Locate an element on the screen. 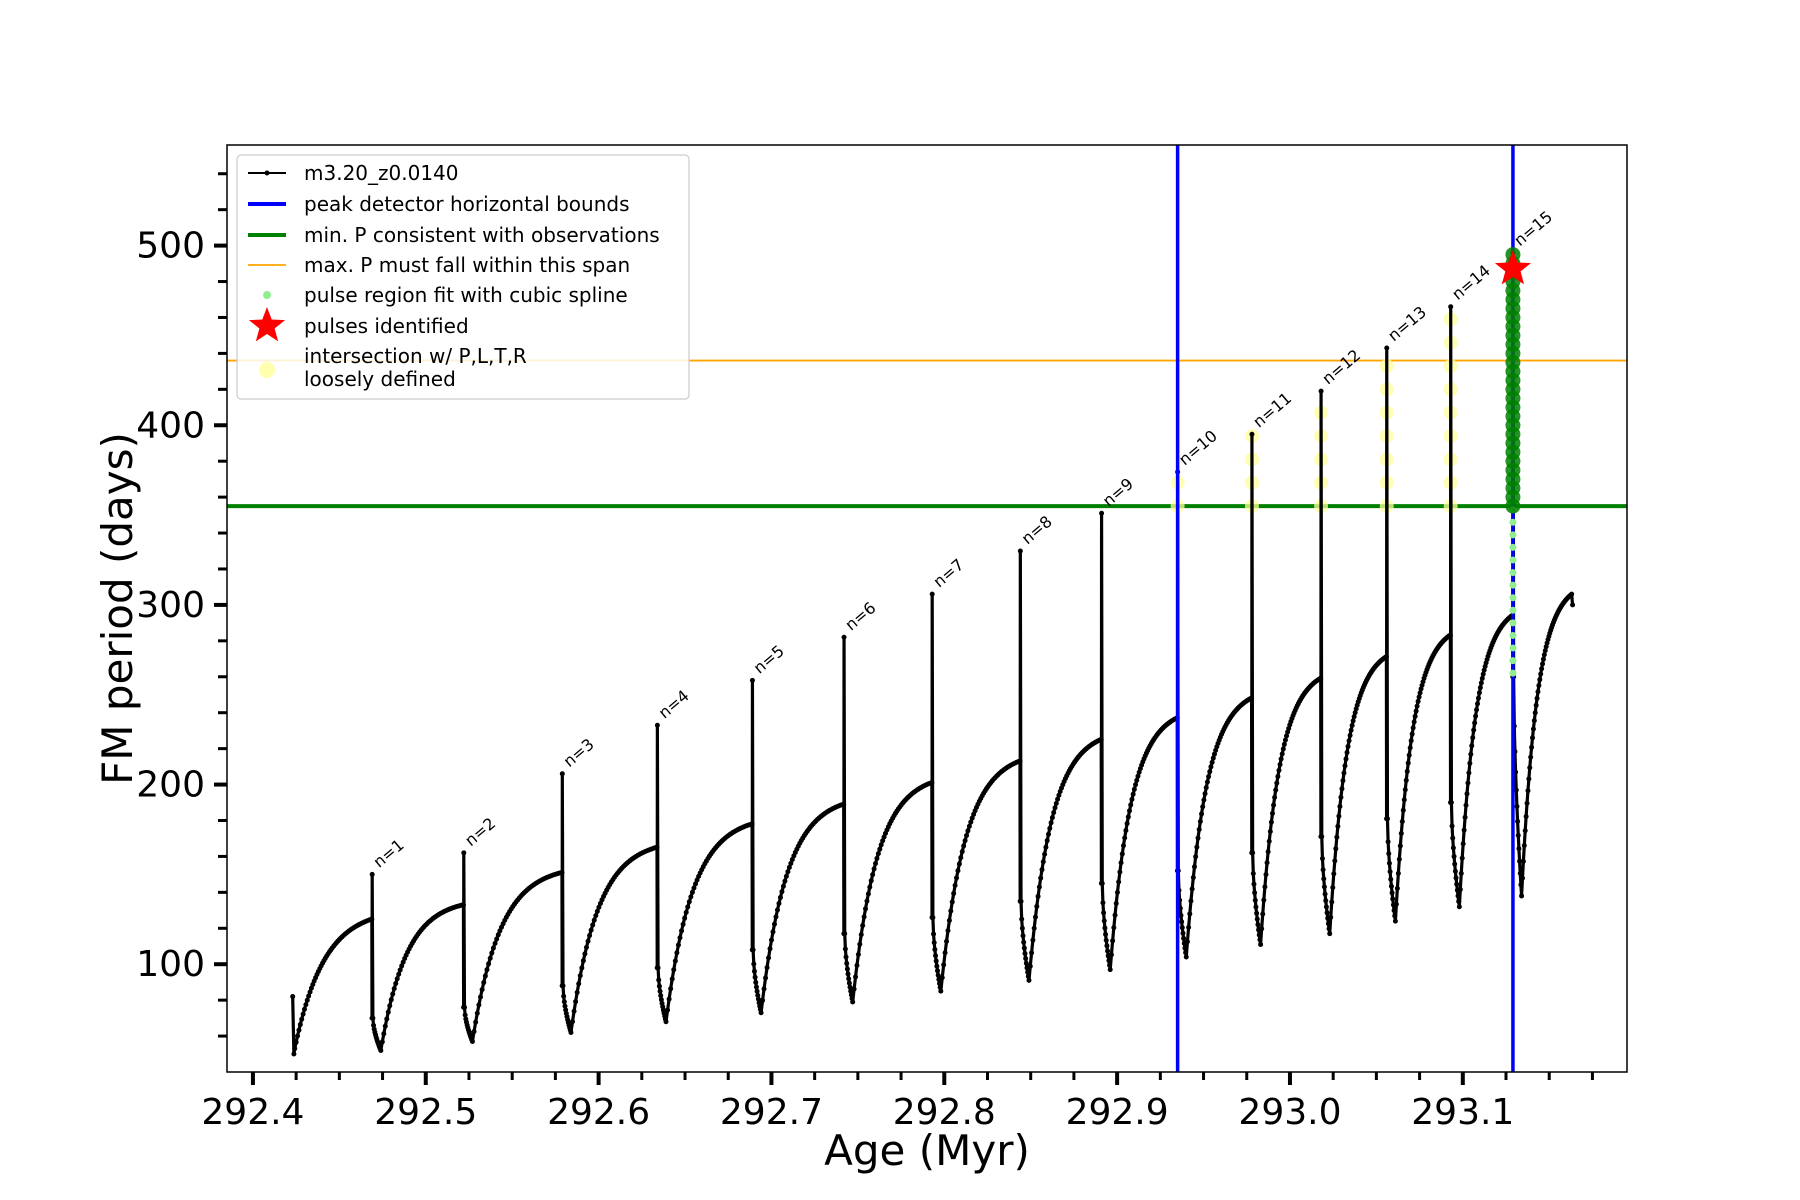 The image size is (1800, 1200). legend-label: peak detector horizontal bounds is located at coordinates (467, 204).